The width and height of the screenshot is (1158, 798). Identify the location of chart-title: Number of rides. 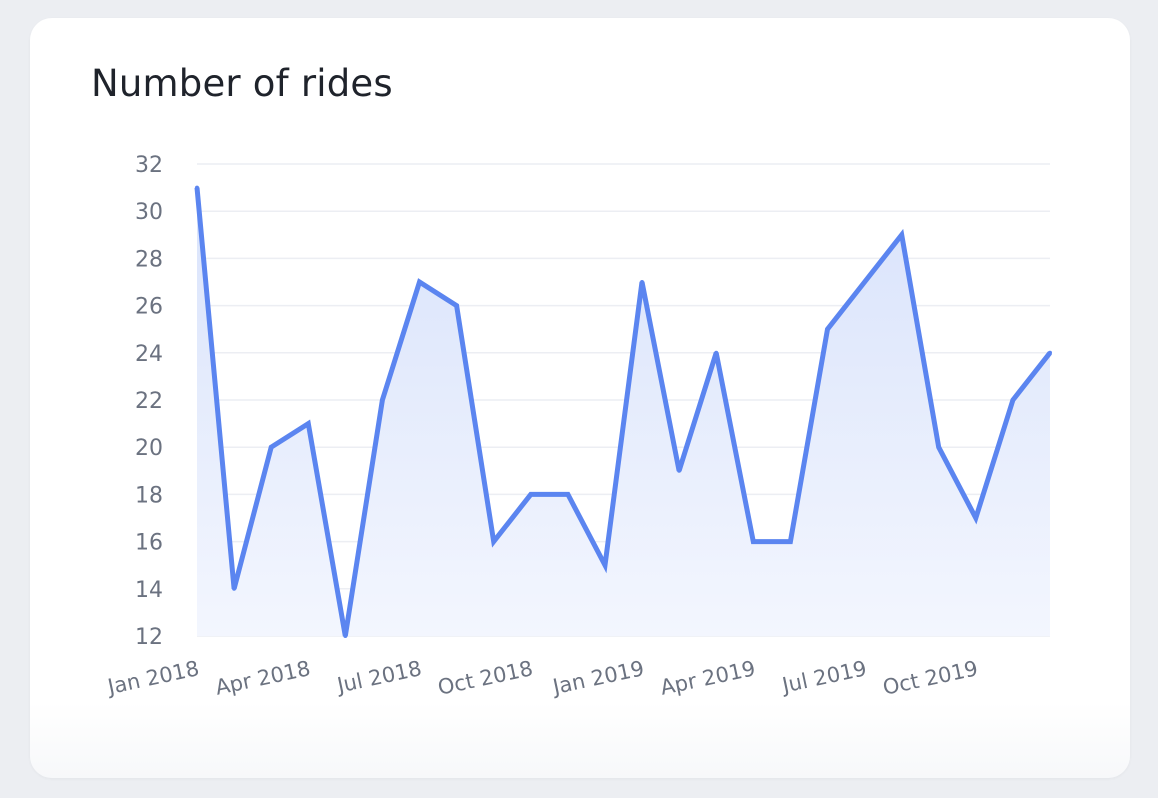
(242, 83).